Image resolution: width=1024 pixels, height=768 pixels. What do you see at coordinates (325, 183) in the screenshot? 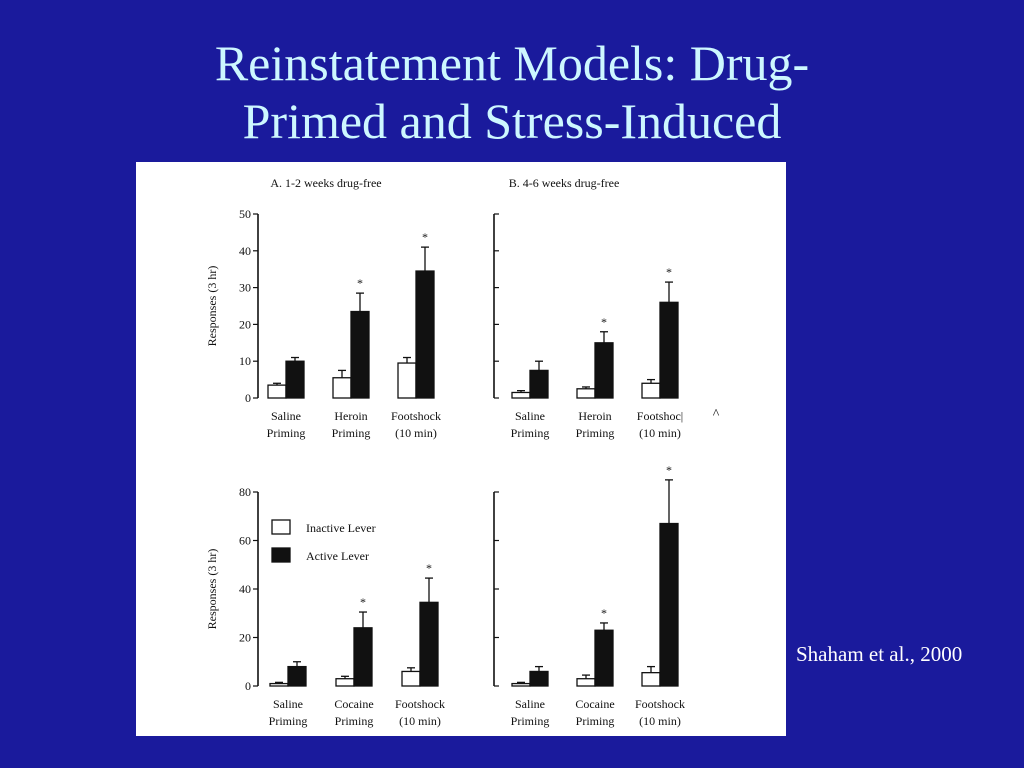
I see `panel-title: A. 1-2 weeks drug-free` at bounding box center [325, 183].